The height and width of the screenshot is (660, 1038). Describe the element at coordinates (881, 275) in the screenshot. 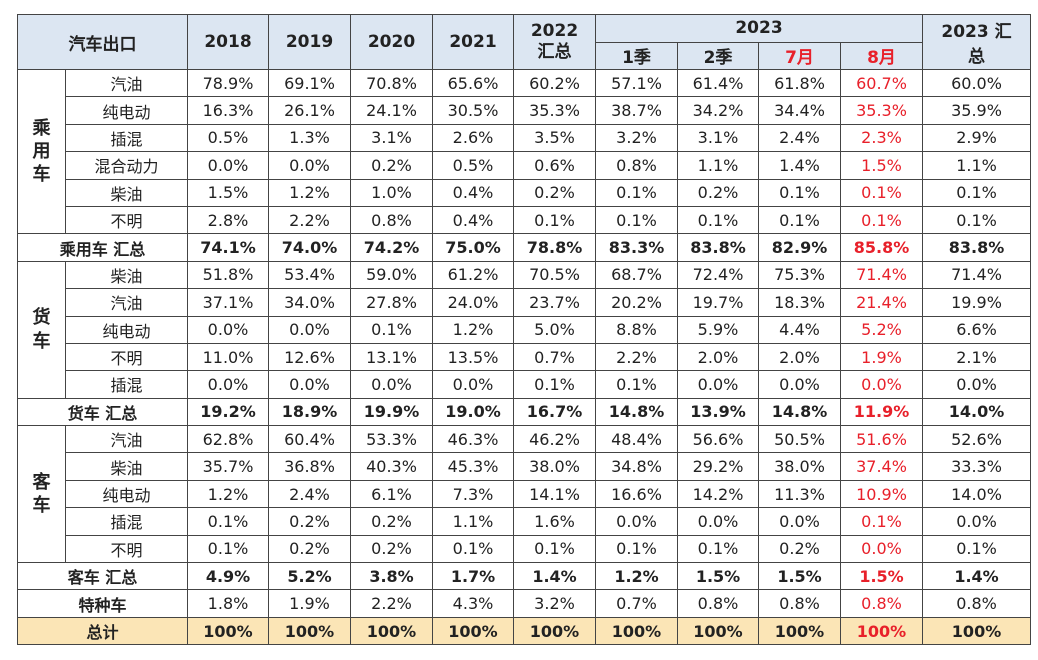

I see `value-cell: 71.4%` at that location.